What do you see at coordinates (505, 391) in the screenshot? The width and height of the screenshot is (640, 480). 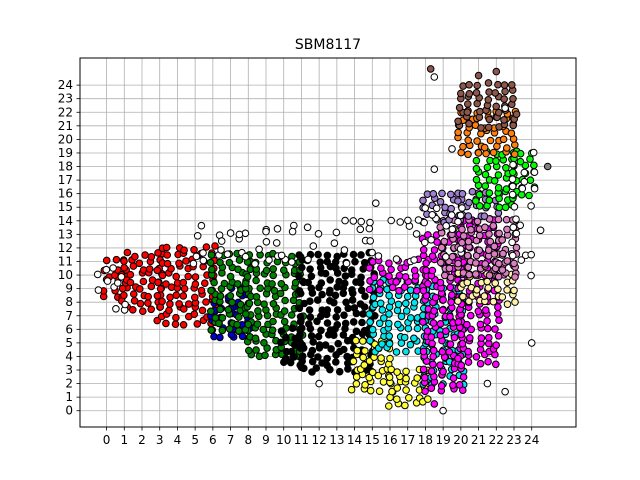 I see `outlier-point` at bounding box center [505, 391].